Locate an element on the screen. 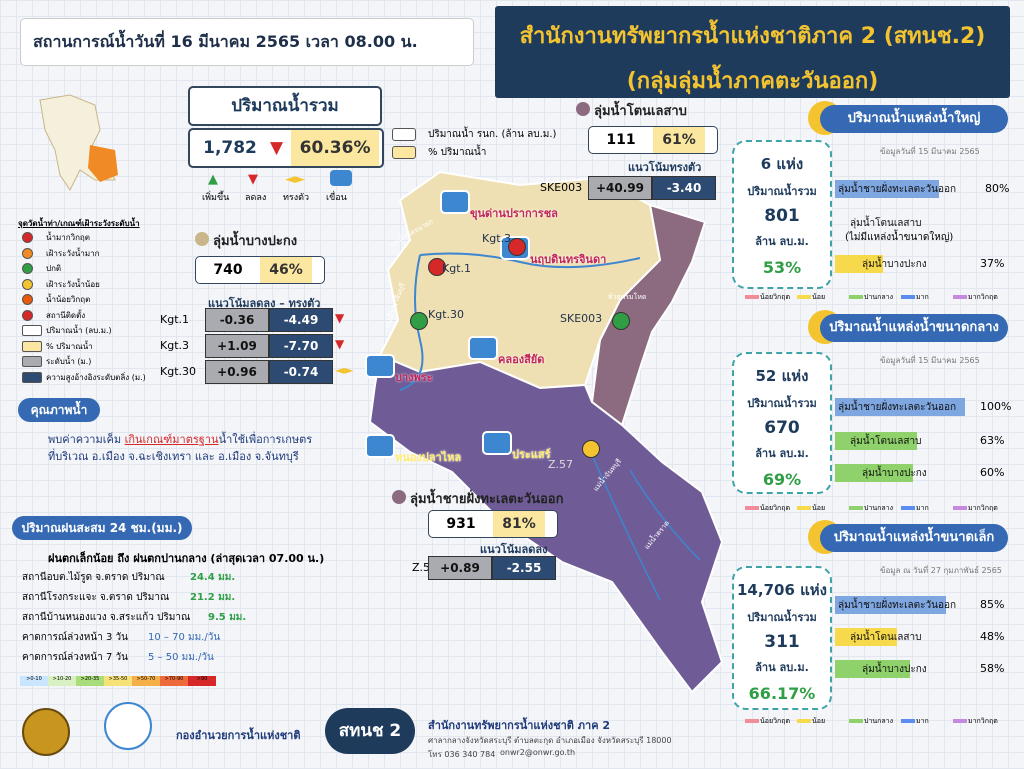 Image resolution: width=1024 pixels, height=769 pixels. basin-bar-percent: 85% is located at coordinates (992, 604).